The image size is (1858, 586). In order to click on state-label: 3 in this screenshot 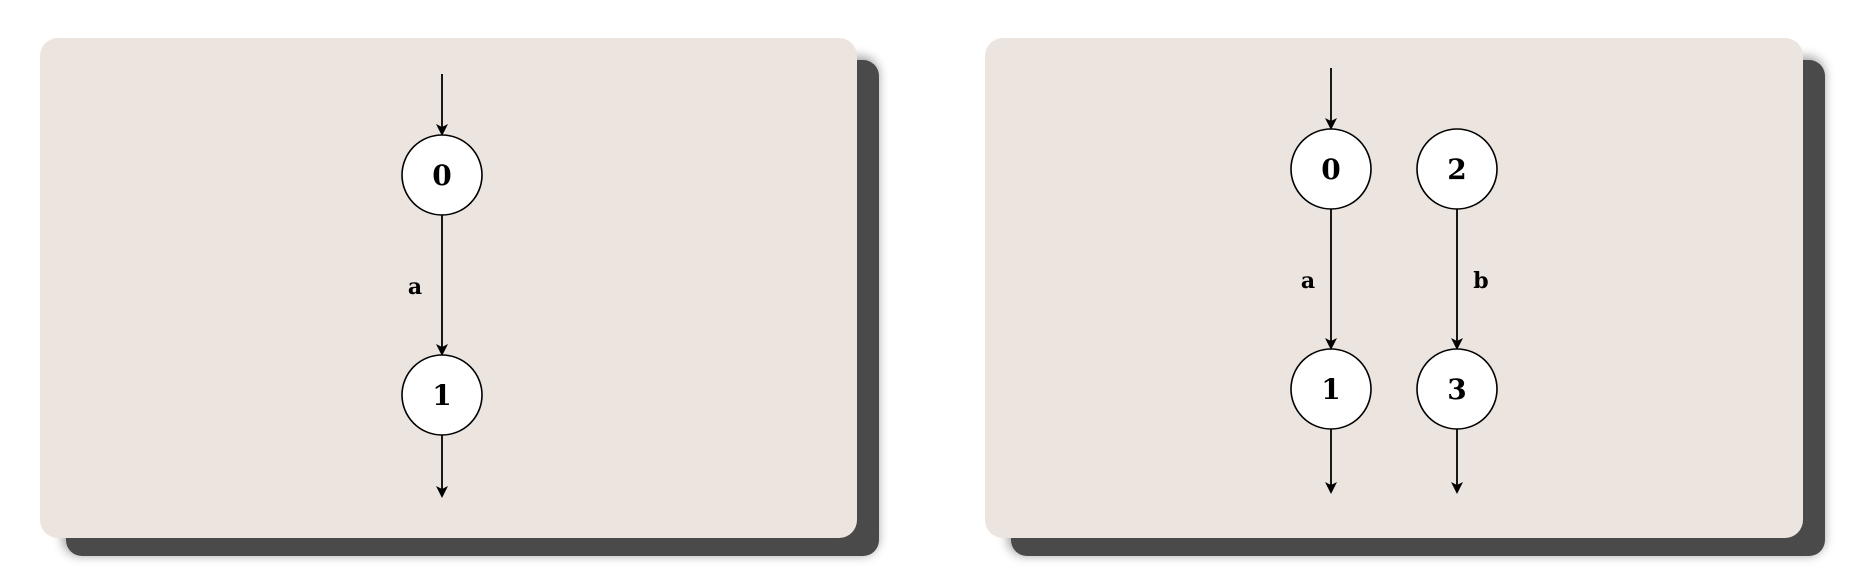, I will do `click(1456, 389)`.